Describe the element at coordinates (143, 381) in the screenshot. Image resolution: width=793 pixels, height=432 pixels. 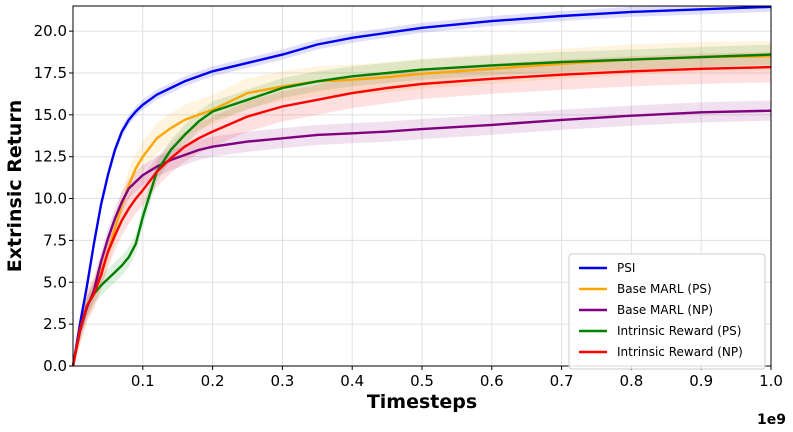
I see `x-tick-label: 0.1` at that location.